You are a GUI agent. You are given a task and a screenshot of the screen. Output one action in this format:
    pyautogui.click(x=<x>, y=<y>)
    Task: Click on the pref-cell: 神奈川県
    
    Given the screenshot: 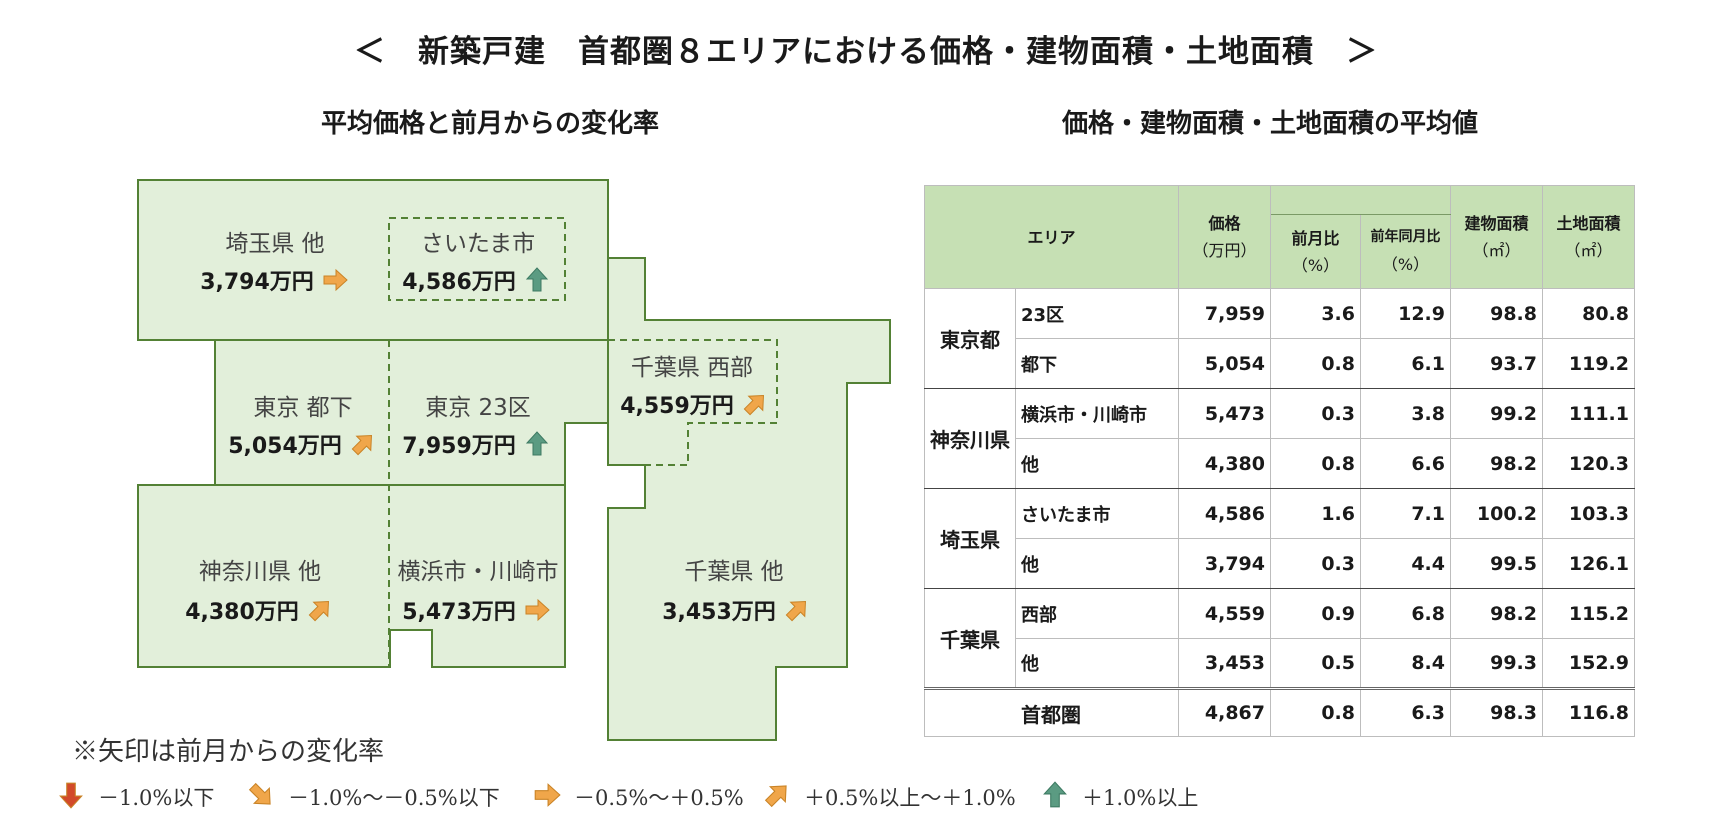 What is the action you would take?
    pyautogui.click(x=970, y=438)
    